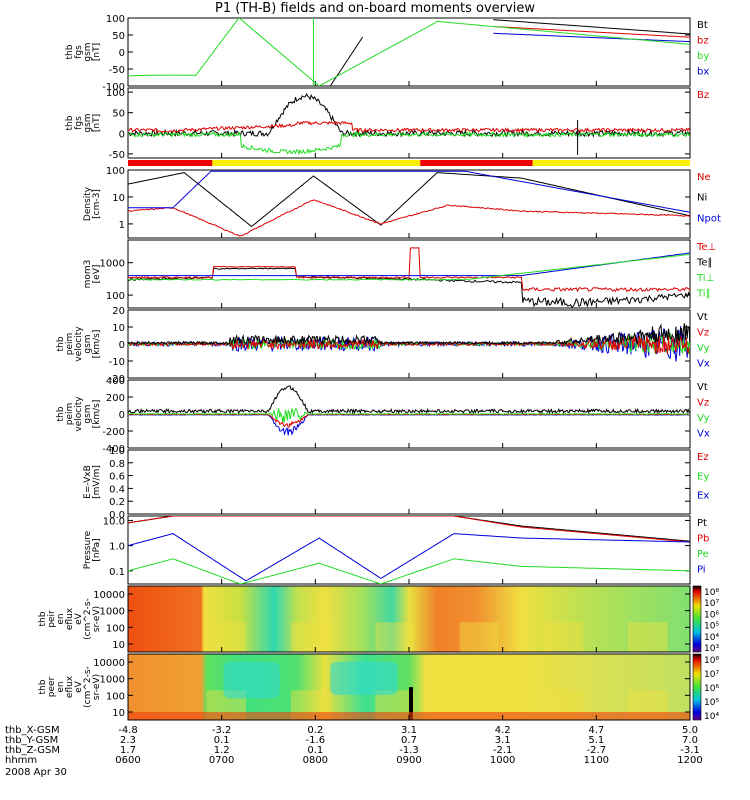 Image resolution: width=750 pixels, height=800 pixels. What do you see at coordinates (409, 127) in the screenshot?
I see `series-bz-red` at bounding box center [409, 127].